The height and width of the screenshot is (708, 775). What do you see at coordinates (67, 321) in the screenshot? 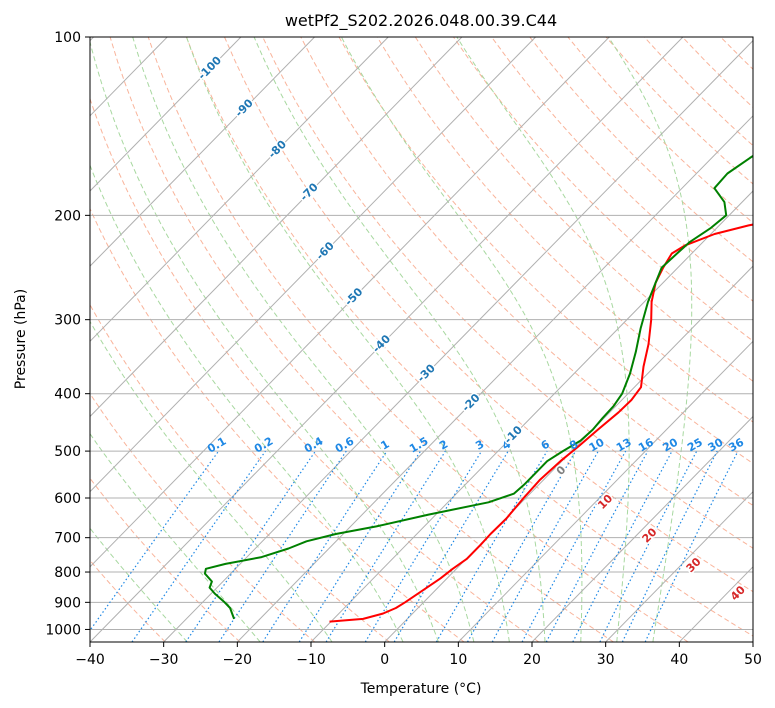
I see `y-tick-label: 300` at bounding box center [67, 321].